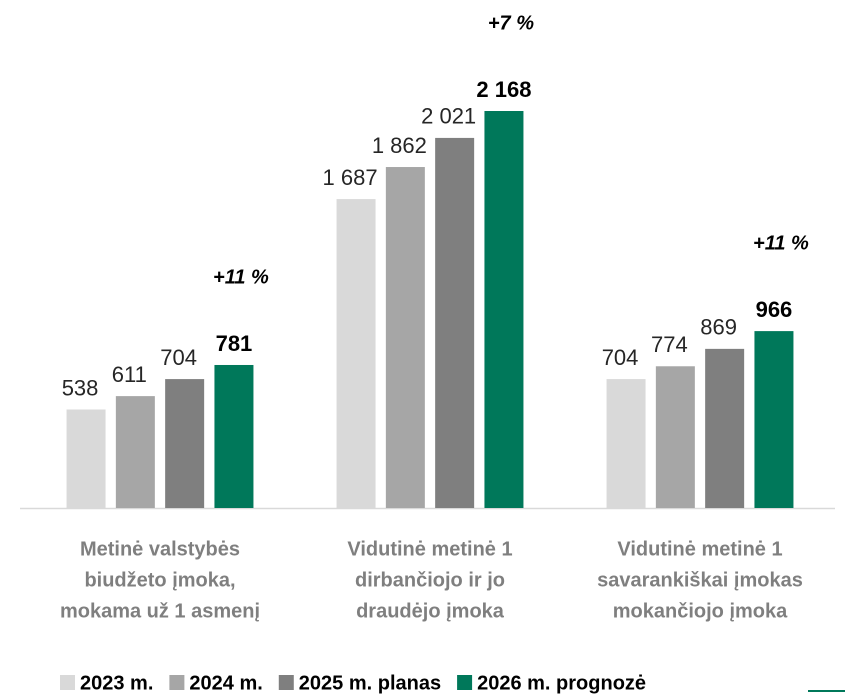  I want to click on category-label: draudėjo įmoka, so click(430, 611).